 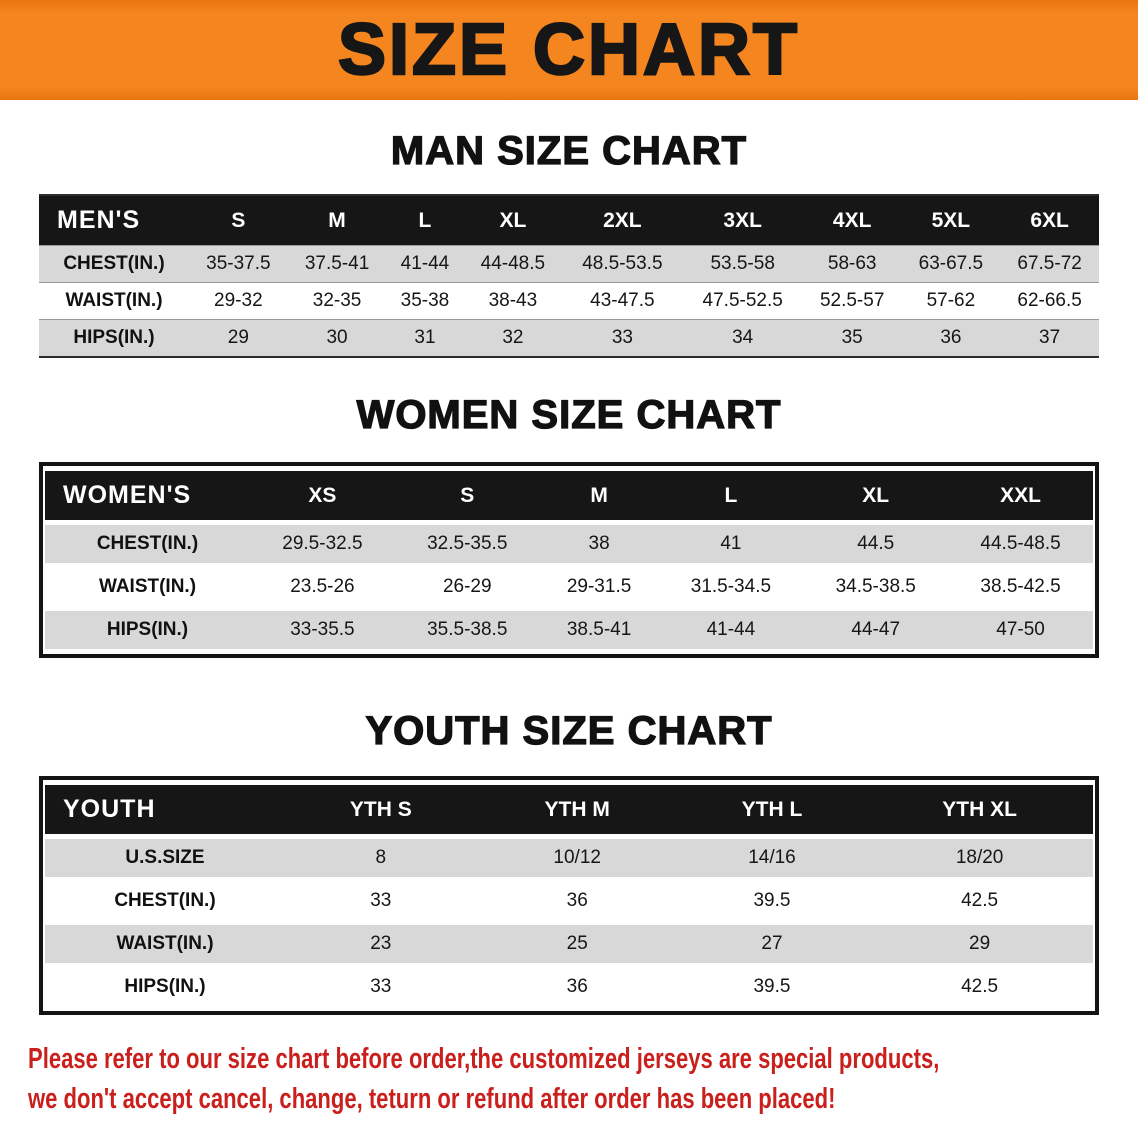 What do you see at coordinates (569, 495) in the screenshot?
I see `header-row: WOMEN'S XS S M L XL XXL` at bounding box center [569, 495].